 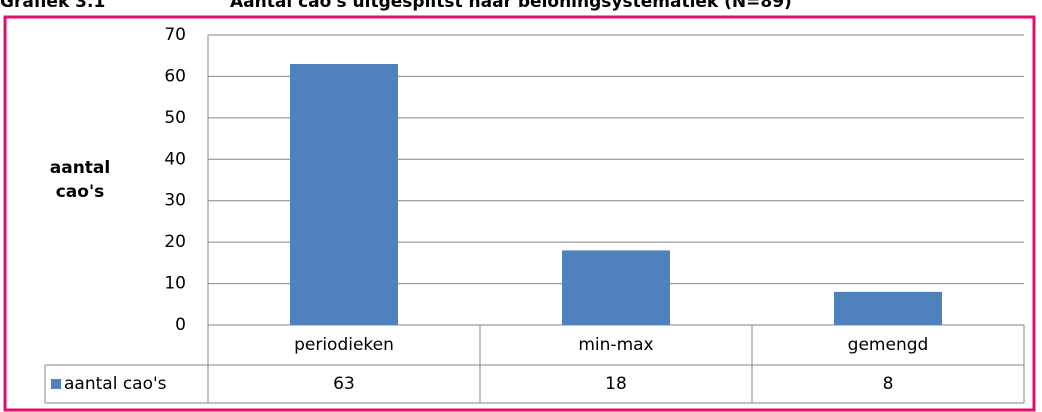 I want to click on y-tick-label: 20, so click(x=175, y=242).